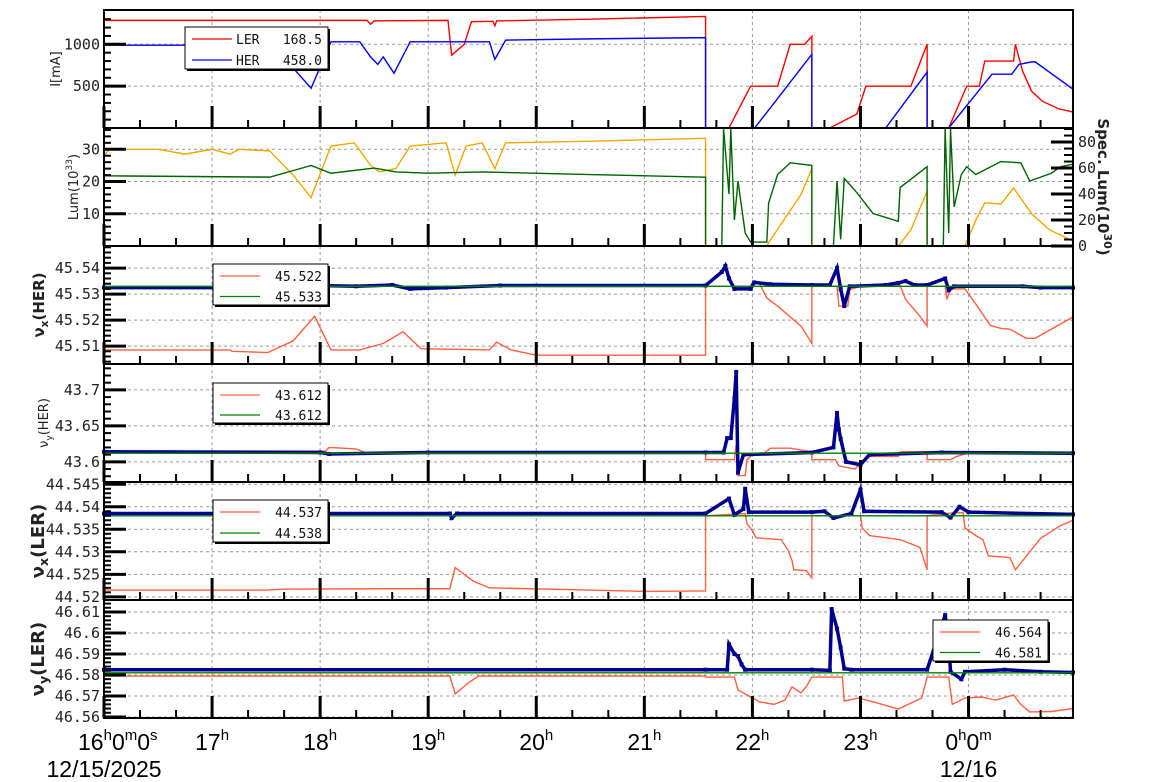 The image size is (1154, 782). What do you see at coordinates (248, 61) in the screenshot?
I see `legend-label: HER` at bounding box center [248, 61].